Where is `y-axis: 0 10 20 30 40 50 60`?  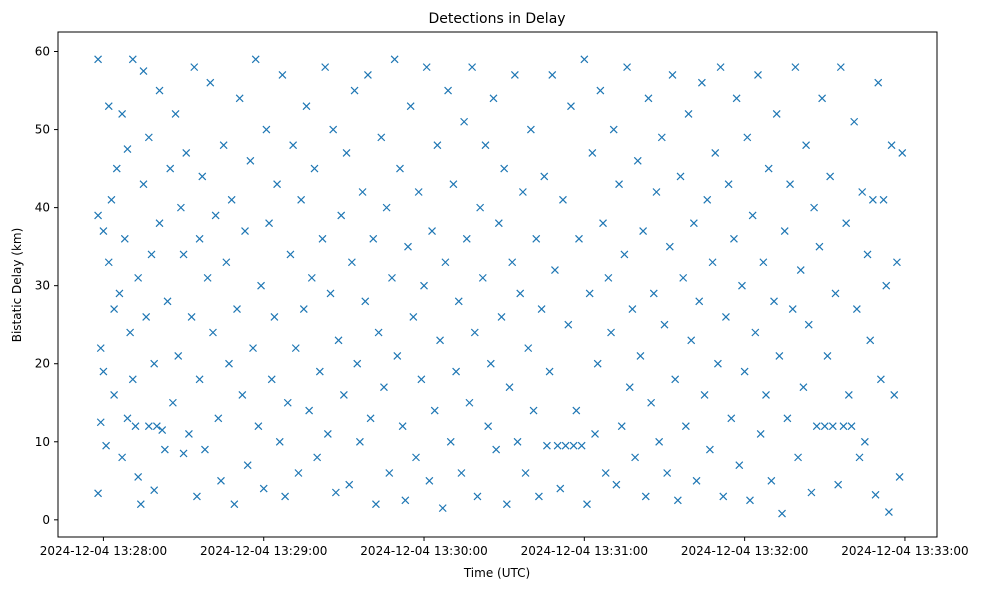
y-axis: 0 10 20 30 40 50 60 is located at coordinates (46, 286).